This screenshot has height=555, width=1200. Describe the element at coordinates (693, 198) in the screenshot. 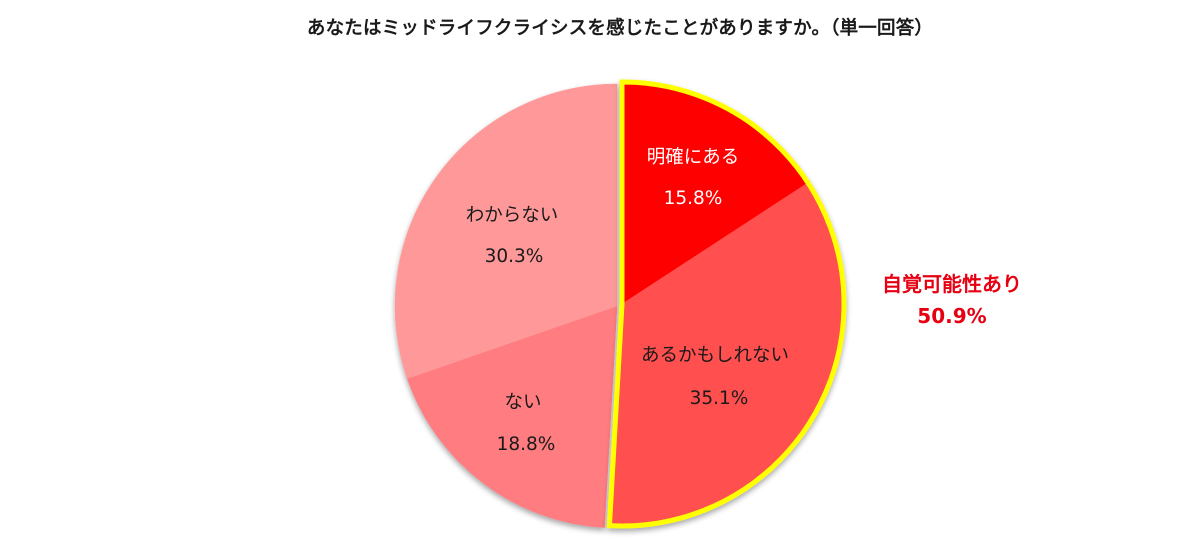

I see `slice-value-meikaku: 15.8%` at that location.